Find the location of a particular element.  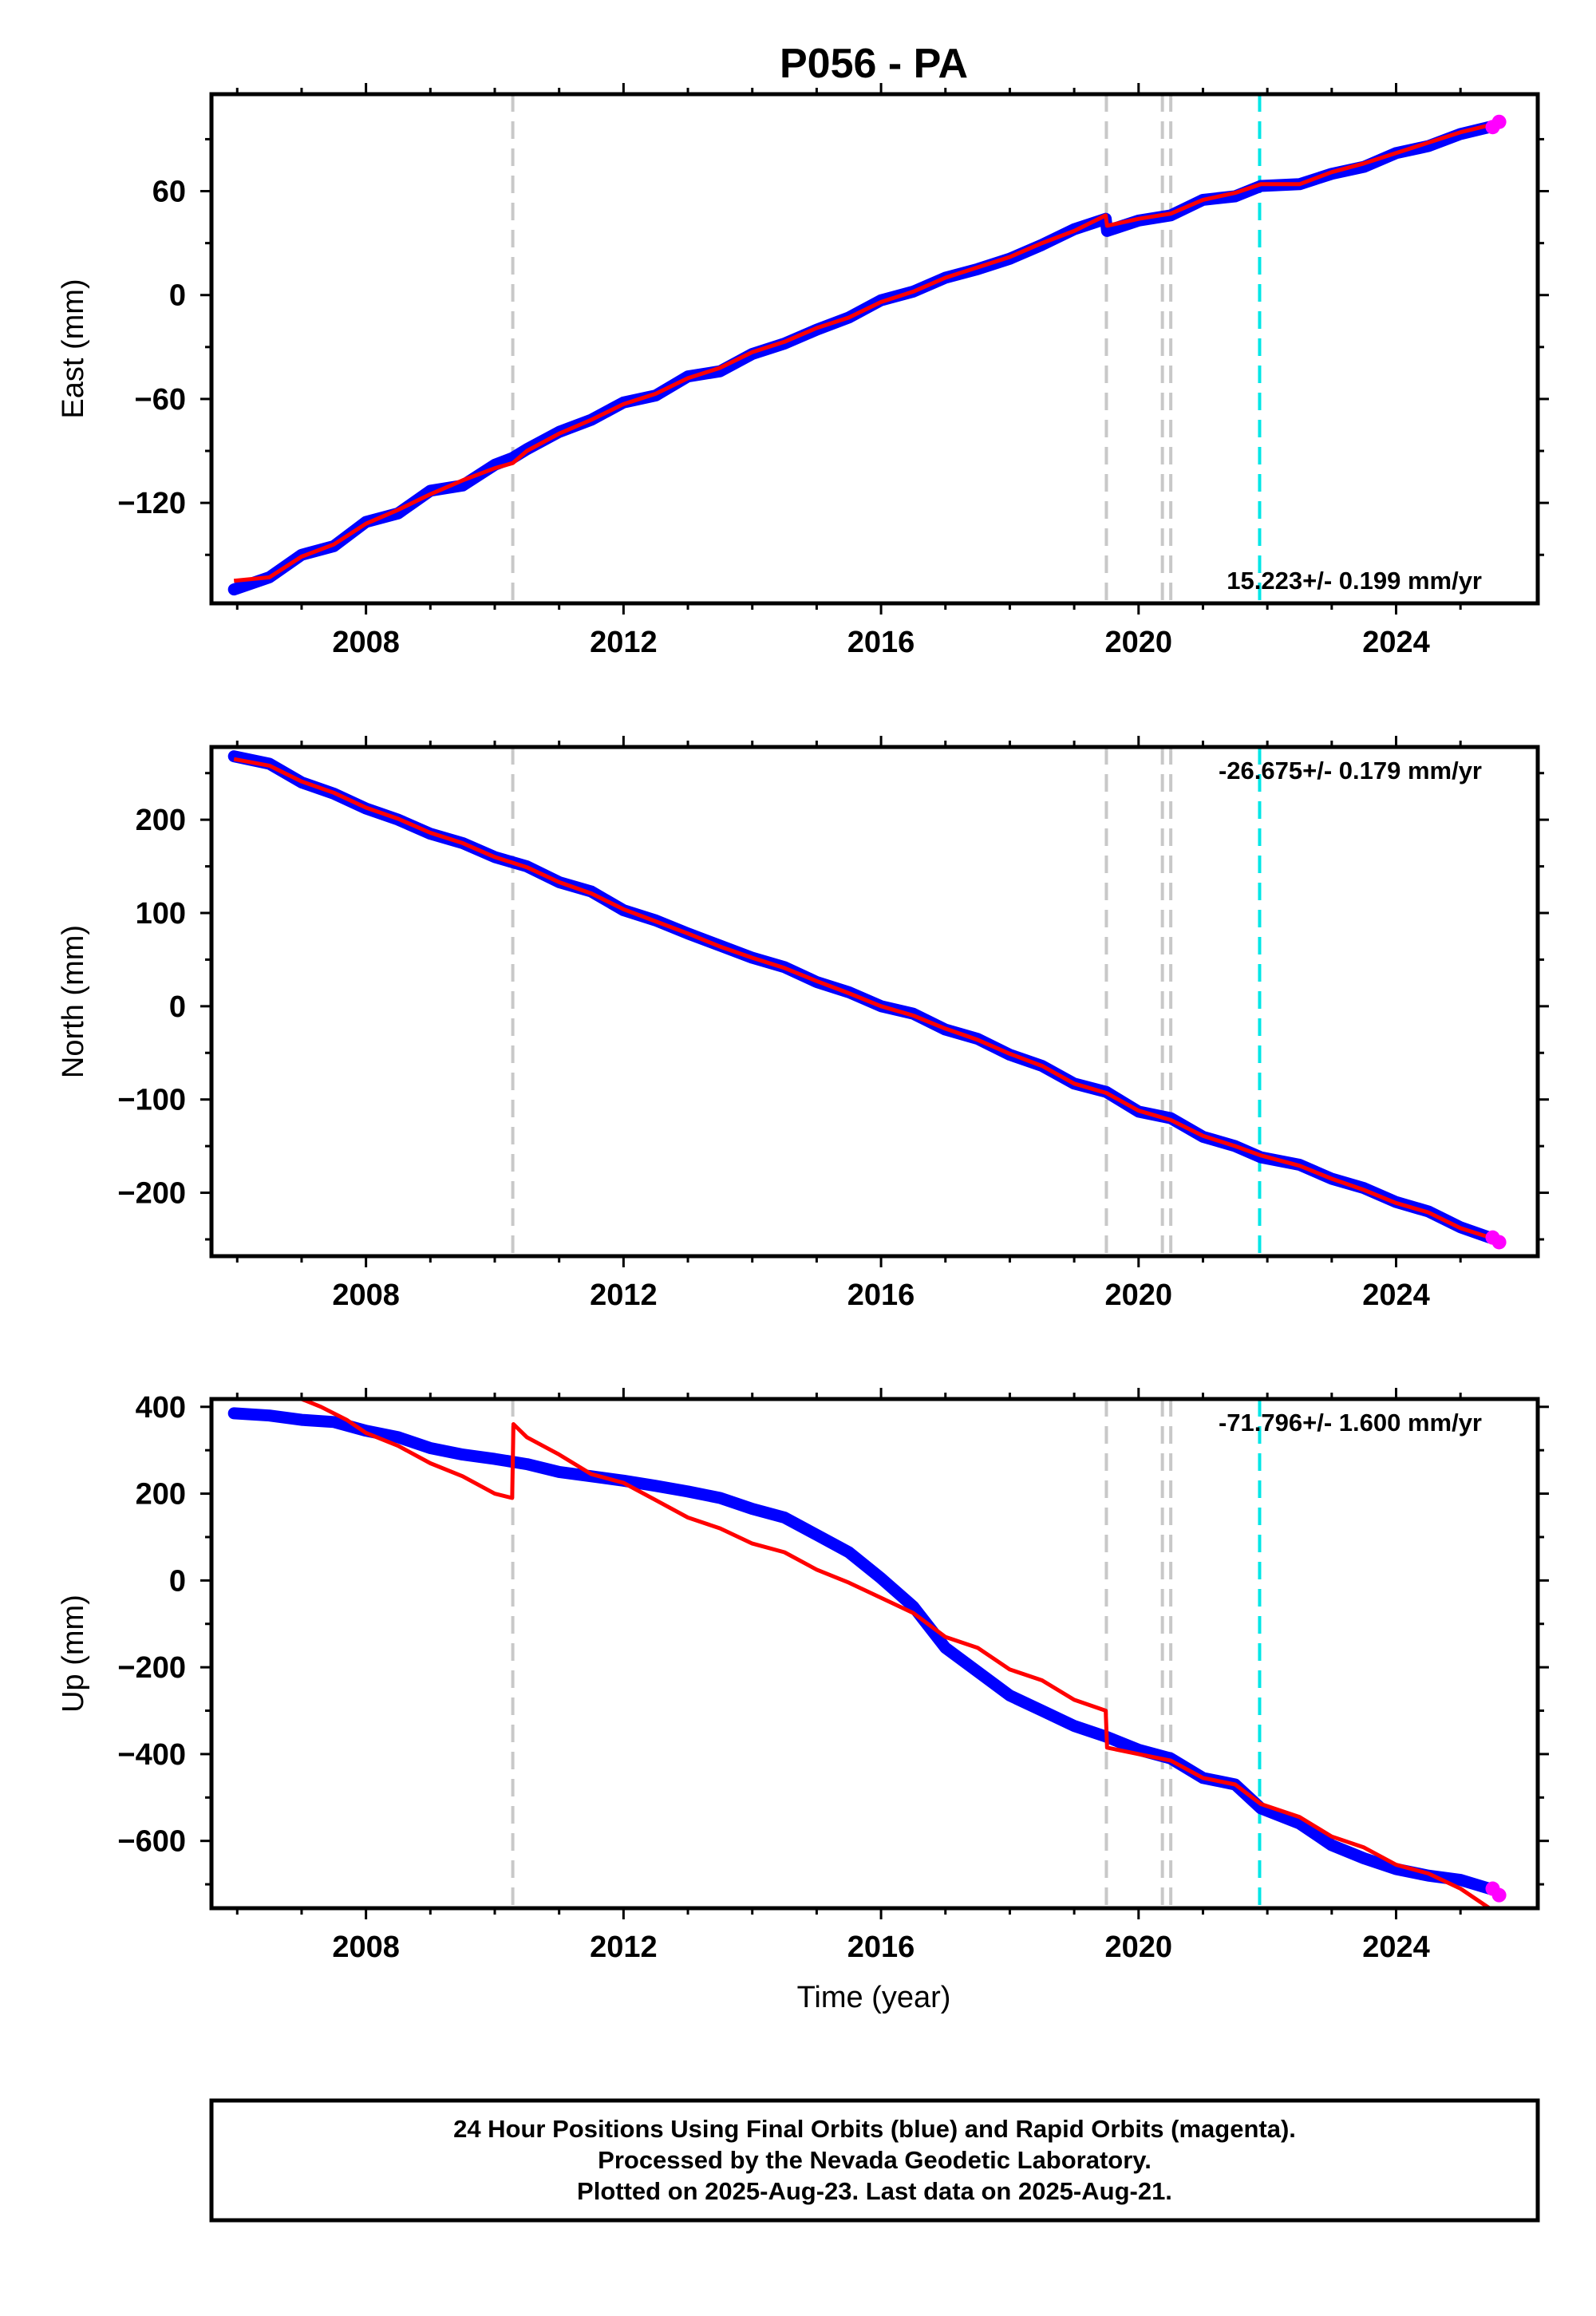

y-tick-label: −60 is located at coordinates (160, 400).